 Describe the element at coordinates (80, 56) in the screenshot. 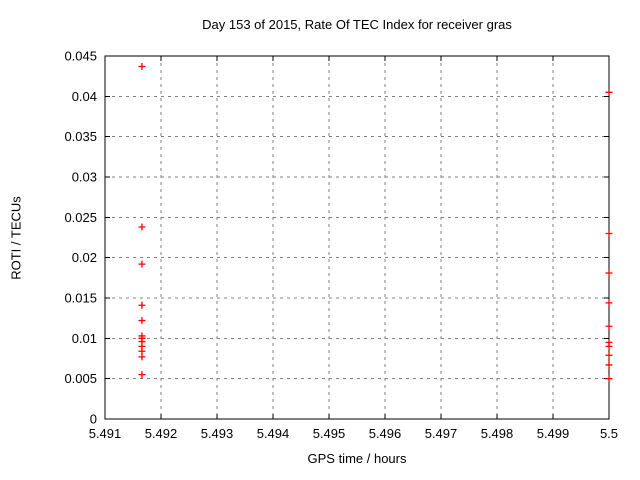

I see `y-tick-label: 0.045` at that location.